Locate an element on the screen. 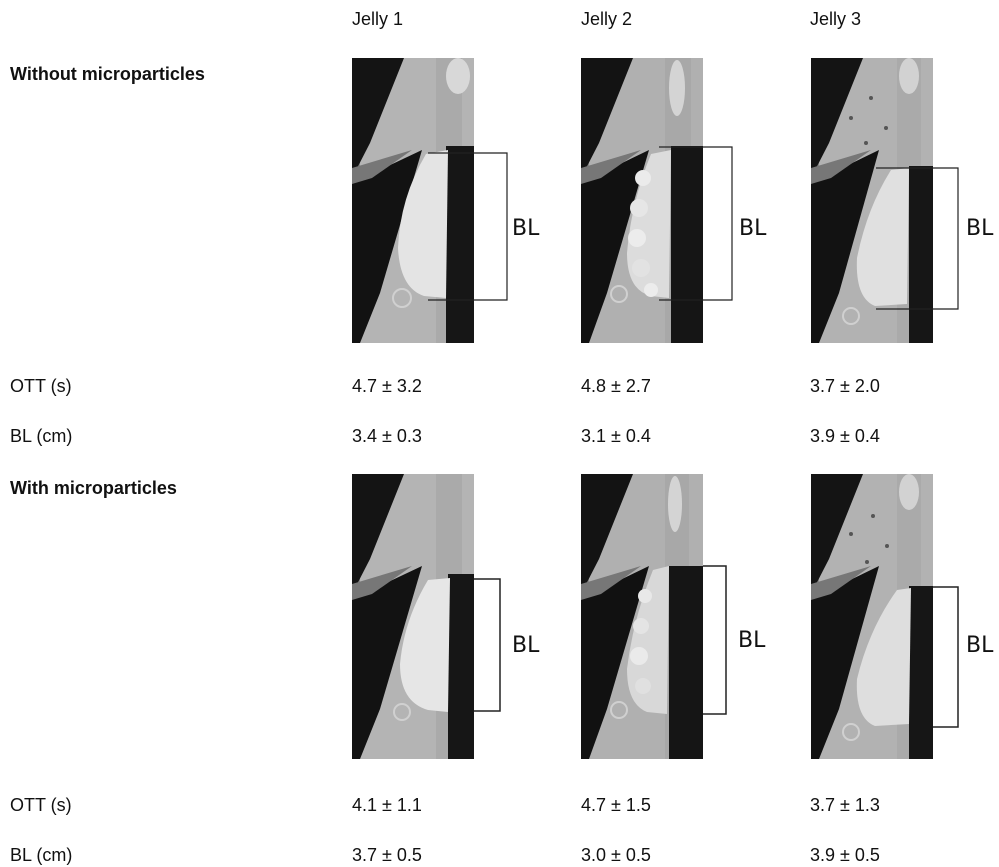  image-jelly-1-with is located at coordinates (413, 616).